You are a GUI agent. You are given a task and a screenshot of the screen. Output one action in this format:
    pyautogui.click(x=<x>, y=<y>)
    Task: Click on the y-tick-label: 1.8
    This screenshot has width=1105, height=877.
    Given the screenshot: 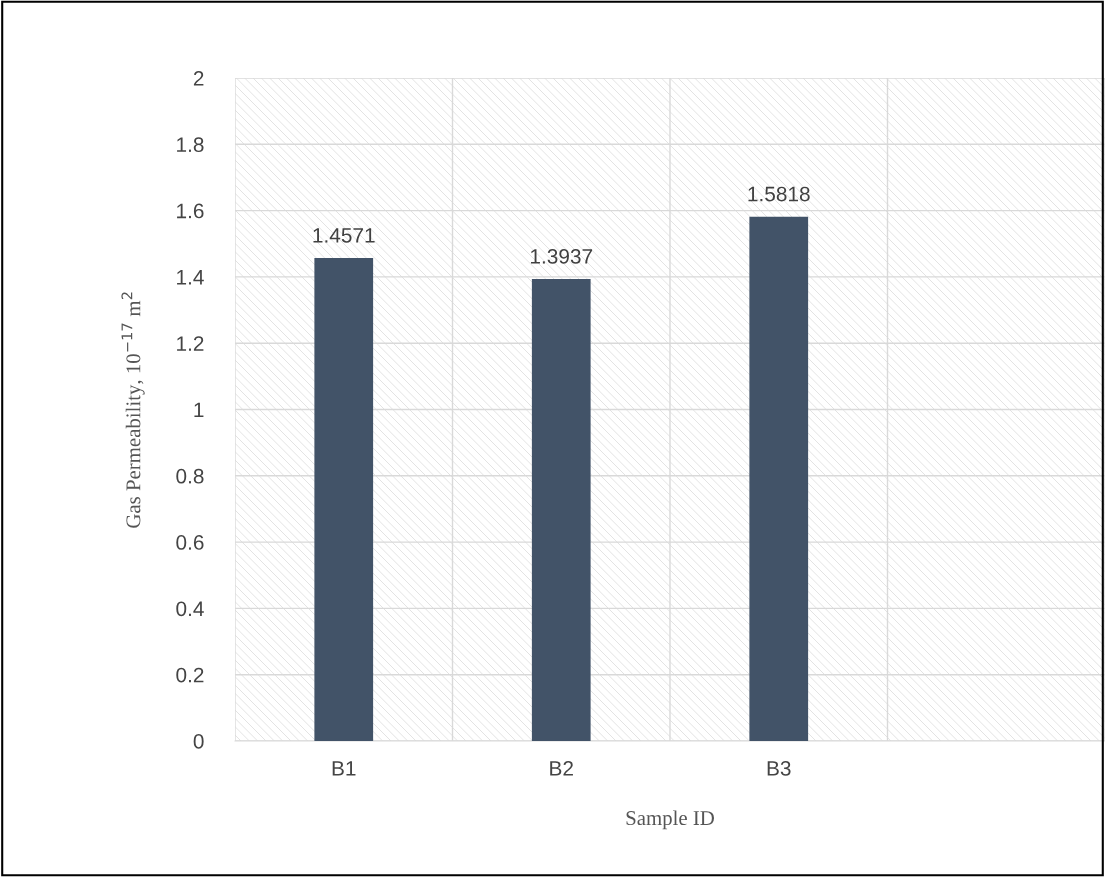 What is the action you would take?
    pyautogui.click(x=190, y=145)
    